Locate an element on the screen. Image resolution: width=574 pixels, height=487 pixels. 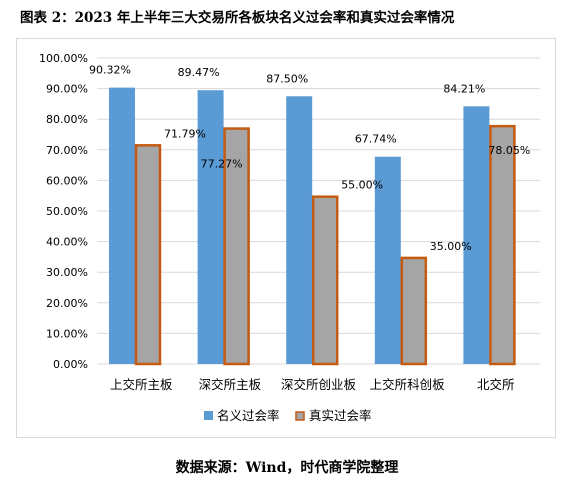
chart-title: 图表 2：2023 年上半年三大交易所各板块名义过会率和真实过会率情况 is located at coordinates (237, 18).